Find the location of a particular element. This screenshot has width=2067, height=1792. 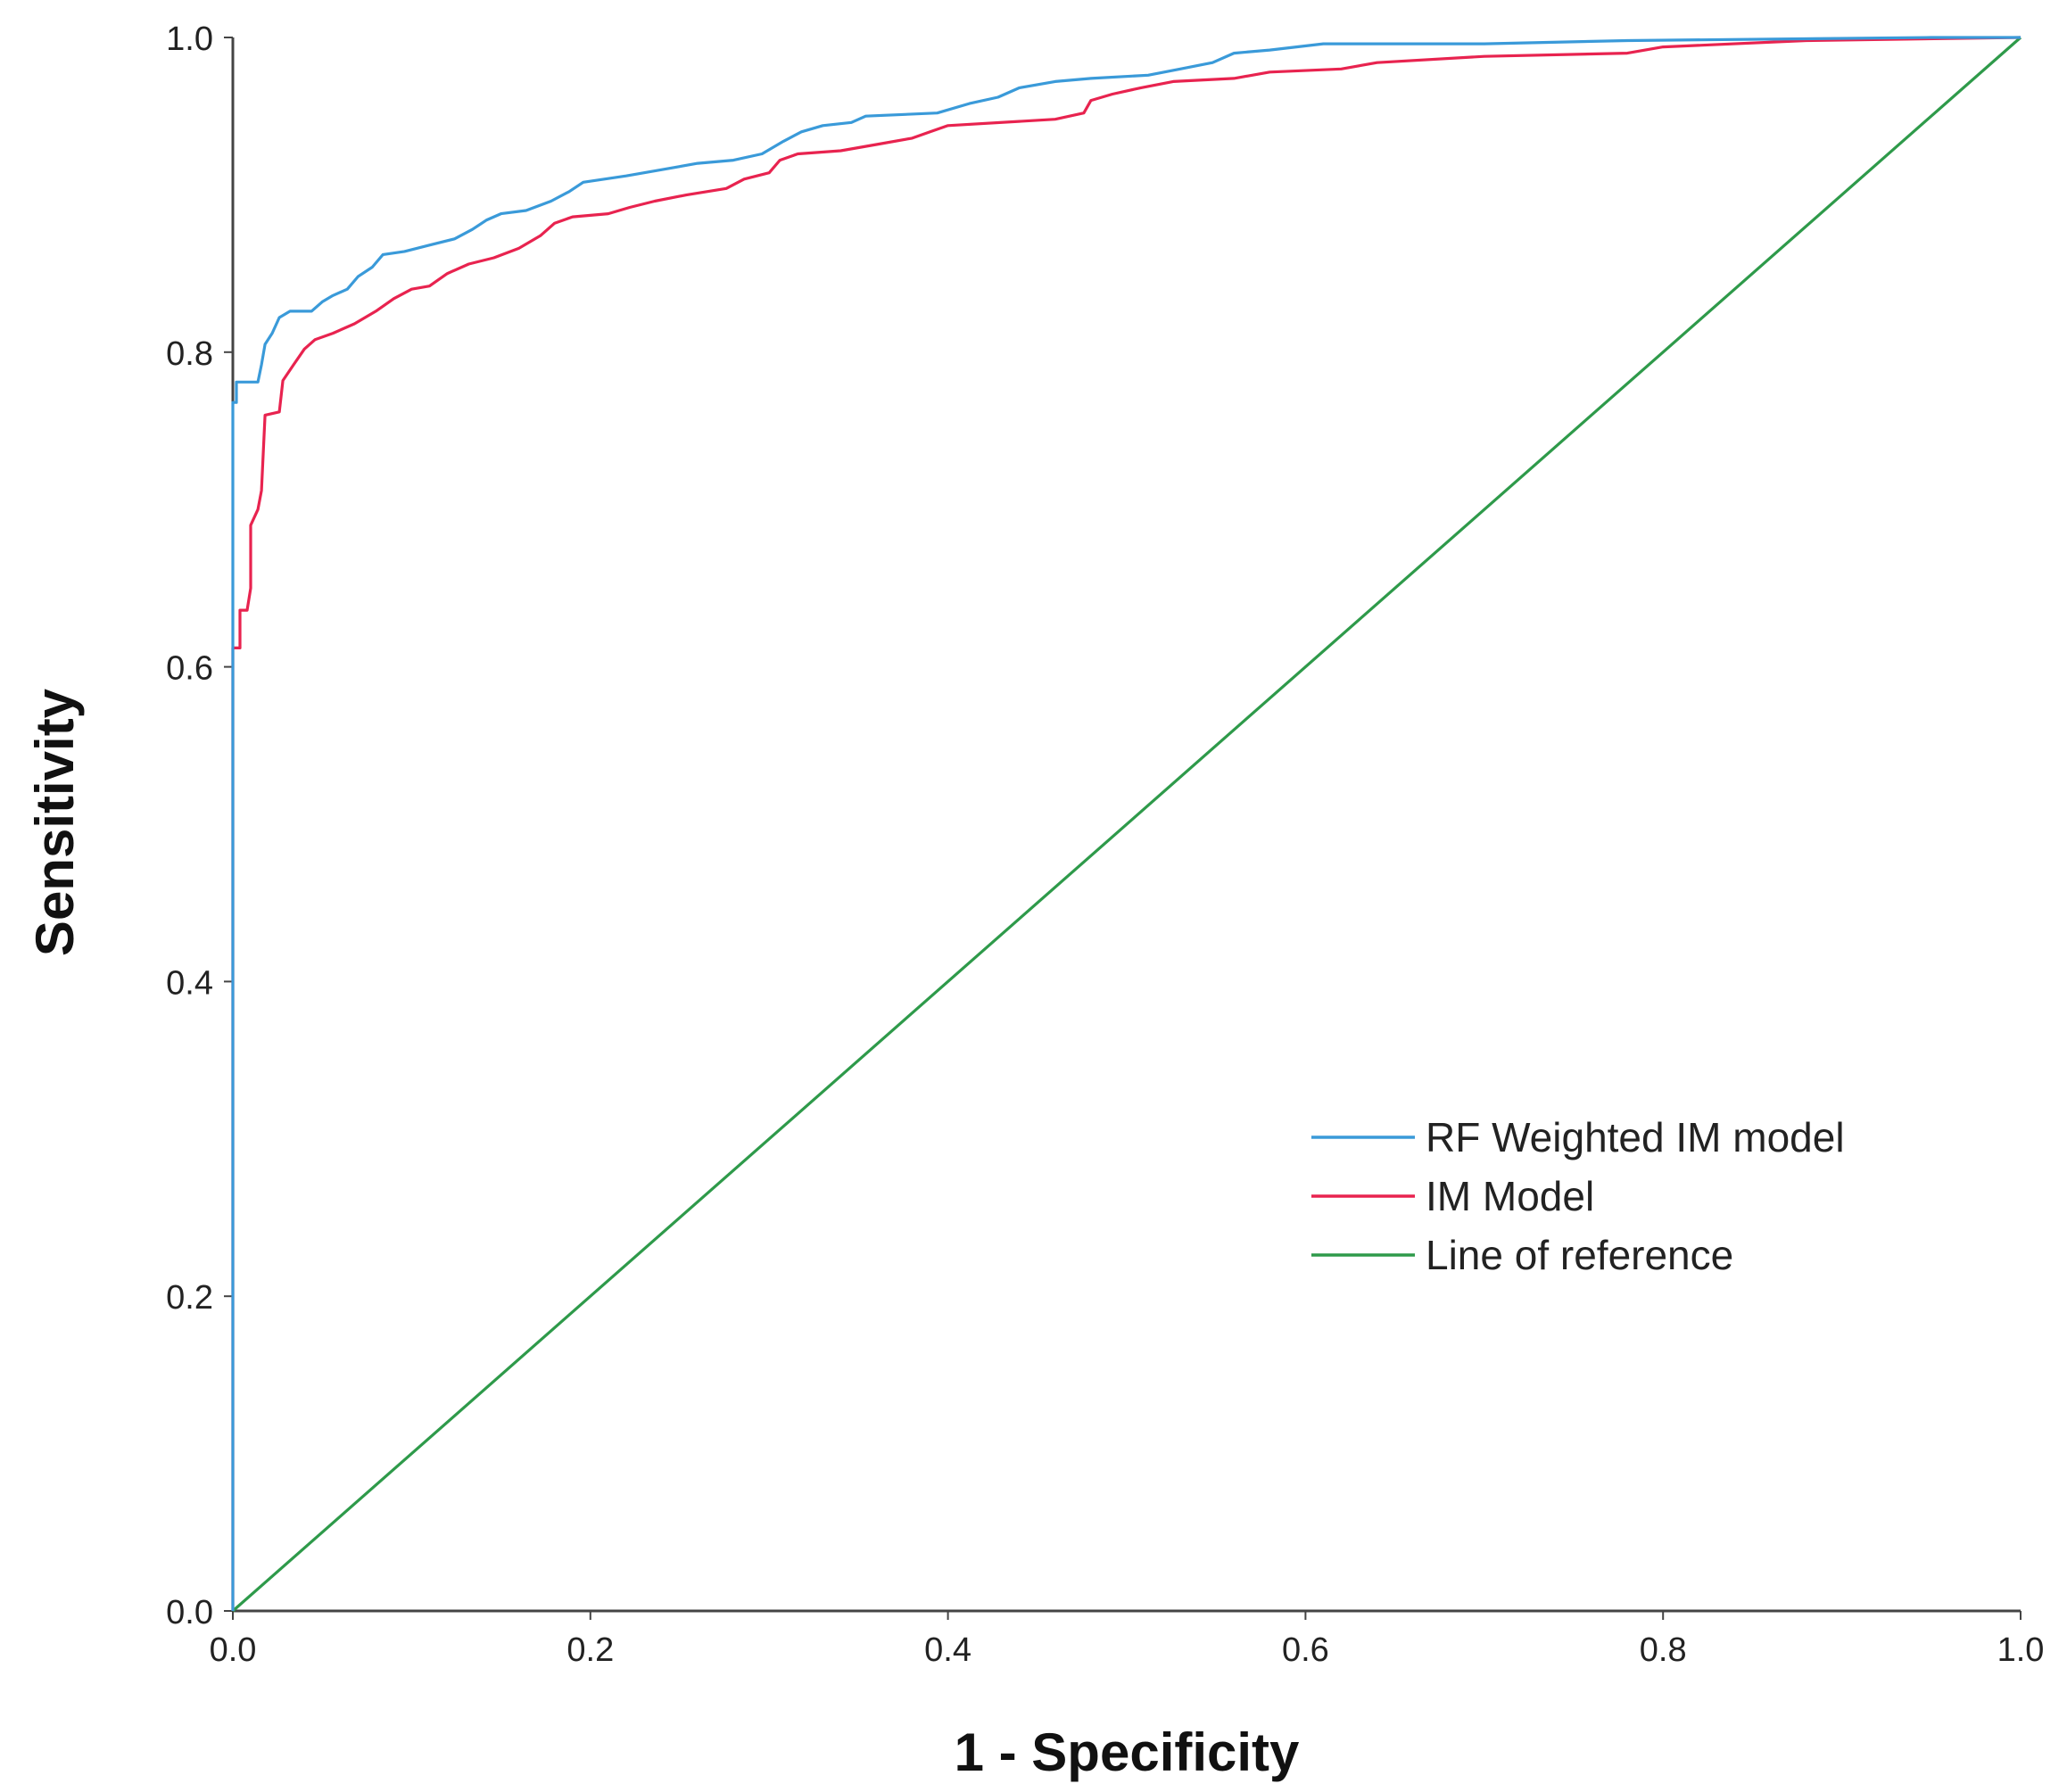

y-tick-label: 0.0 is located at coordinates (189, 1612).